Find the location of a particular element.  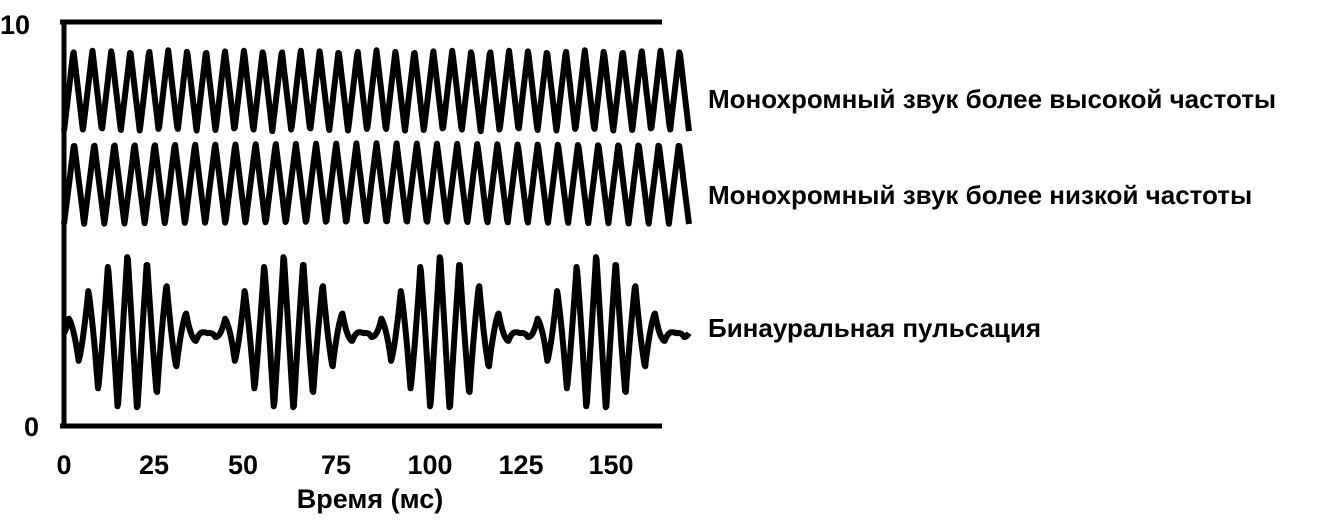

x-tick-labels: 0 25 50 75 100 125 150 is located at coordinates (344, 465).